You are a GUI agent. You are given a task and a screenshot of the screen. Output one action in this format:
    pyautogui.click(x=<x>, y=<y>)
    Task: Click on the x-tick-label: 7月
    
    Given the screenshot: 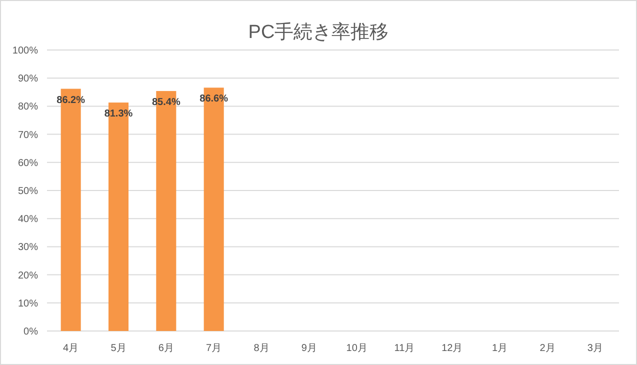 What is the action you would take?
    pyautogui.click(x=214, y=348)
    